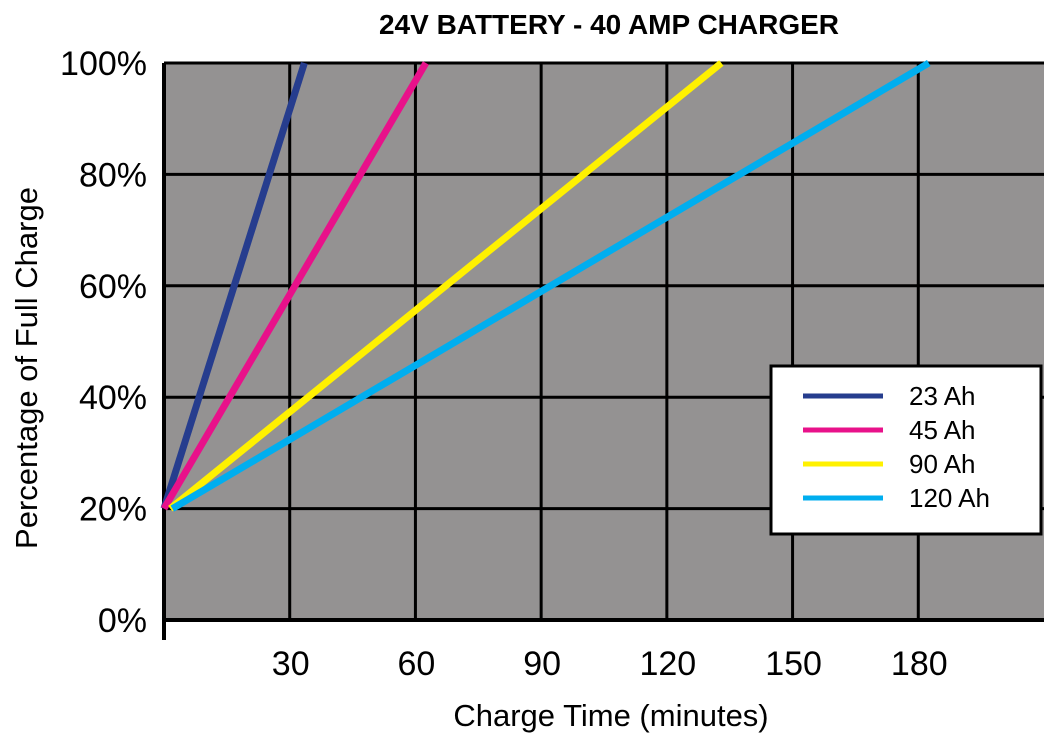  What do you see at coordinates (667, 664) in the screenshot?
I see `x-tick-label: 120` at bounding box center [667, 664].